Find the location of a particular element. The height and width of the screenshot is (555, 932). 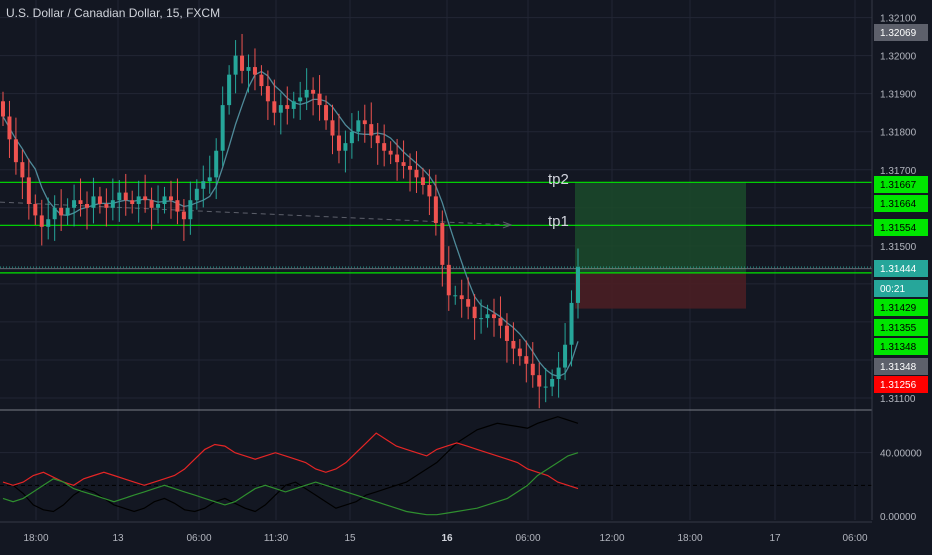

annotations: tp2 tp1 is located at coordinates (558, 200).